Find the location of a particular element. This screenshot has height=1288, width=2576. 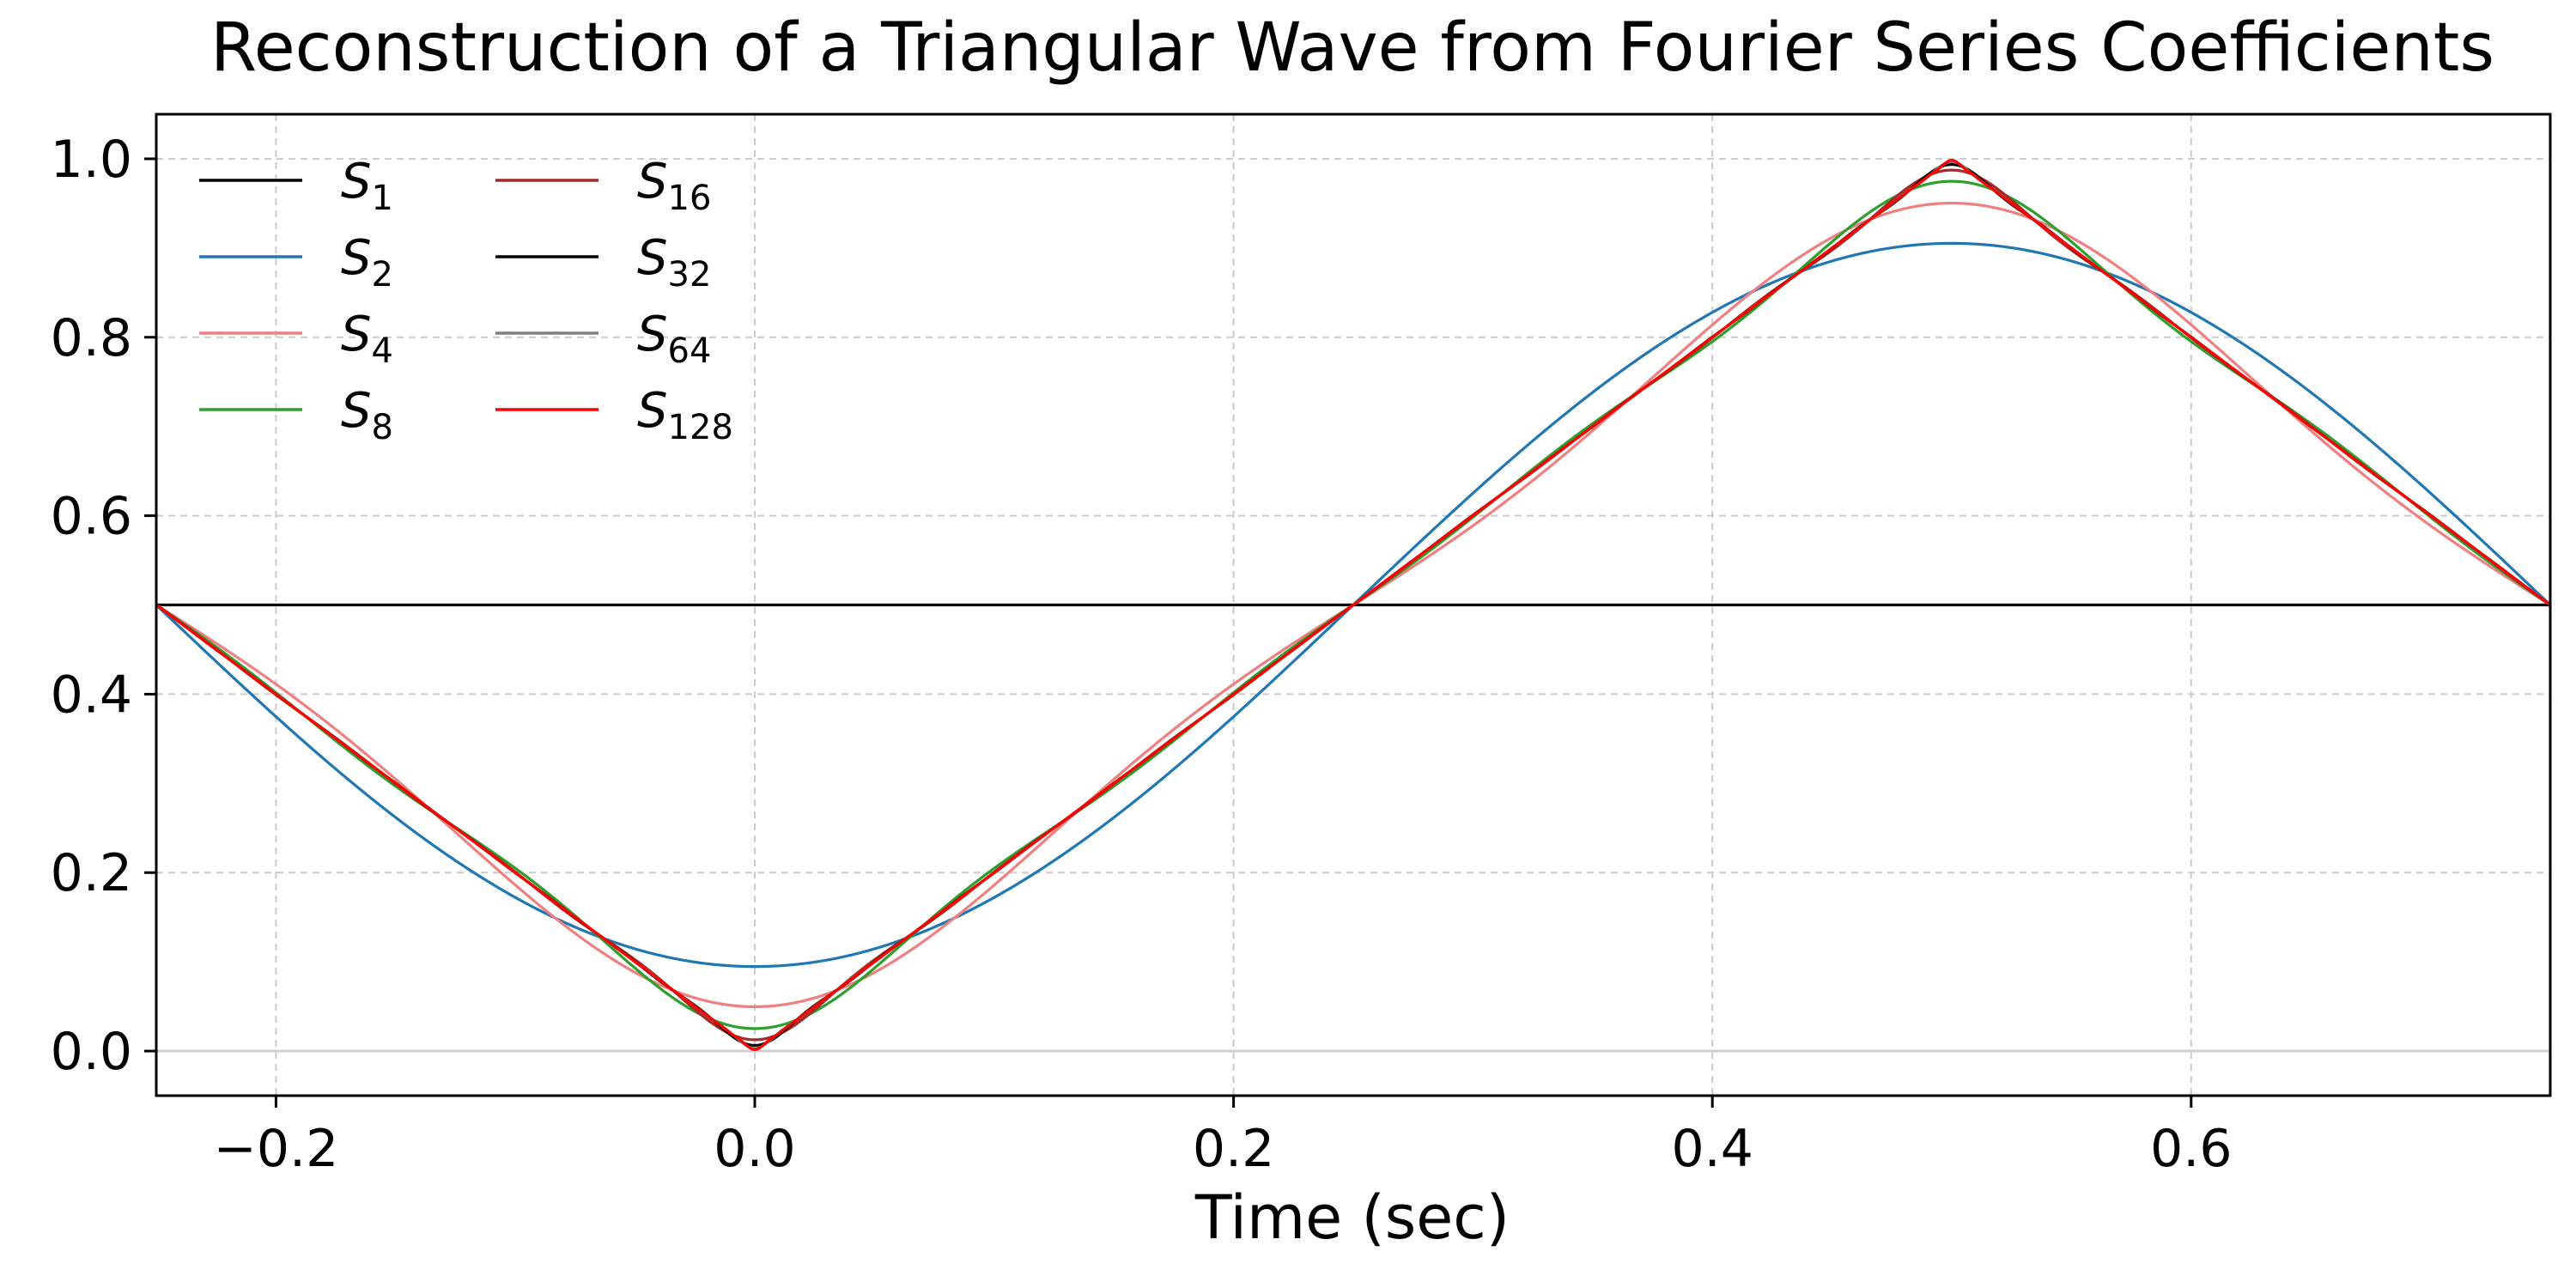

x-tick-label: −0.2 is located at coordinates (276, 1149).